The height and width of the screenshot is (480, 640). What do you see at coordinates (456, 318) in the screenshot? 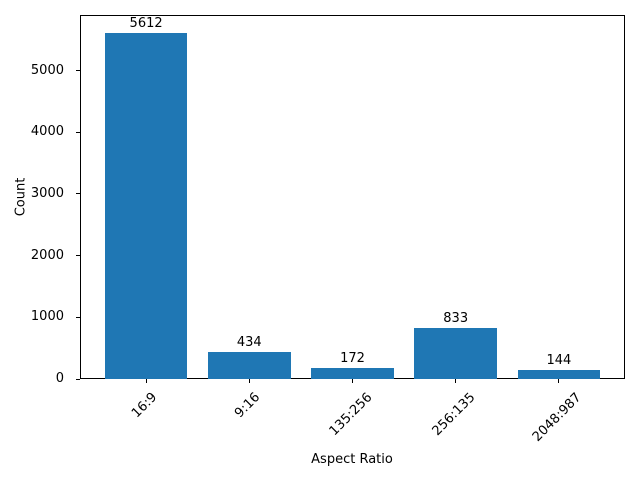
I see `bar-value-label: 833` at bounding box center [456, 318].